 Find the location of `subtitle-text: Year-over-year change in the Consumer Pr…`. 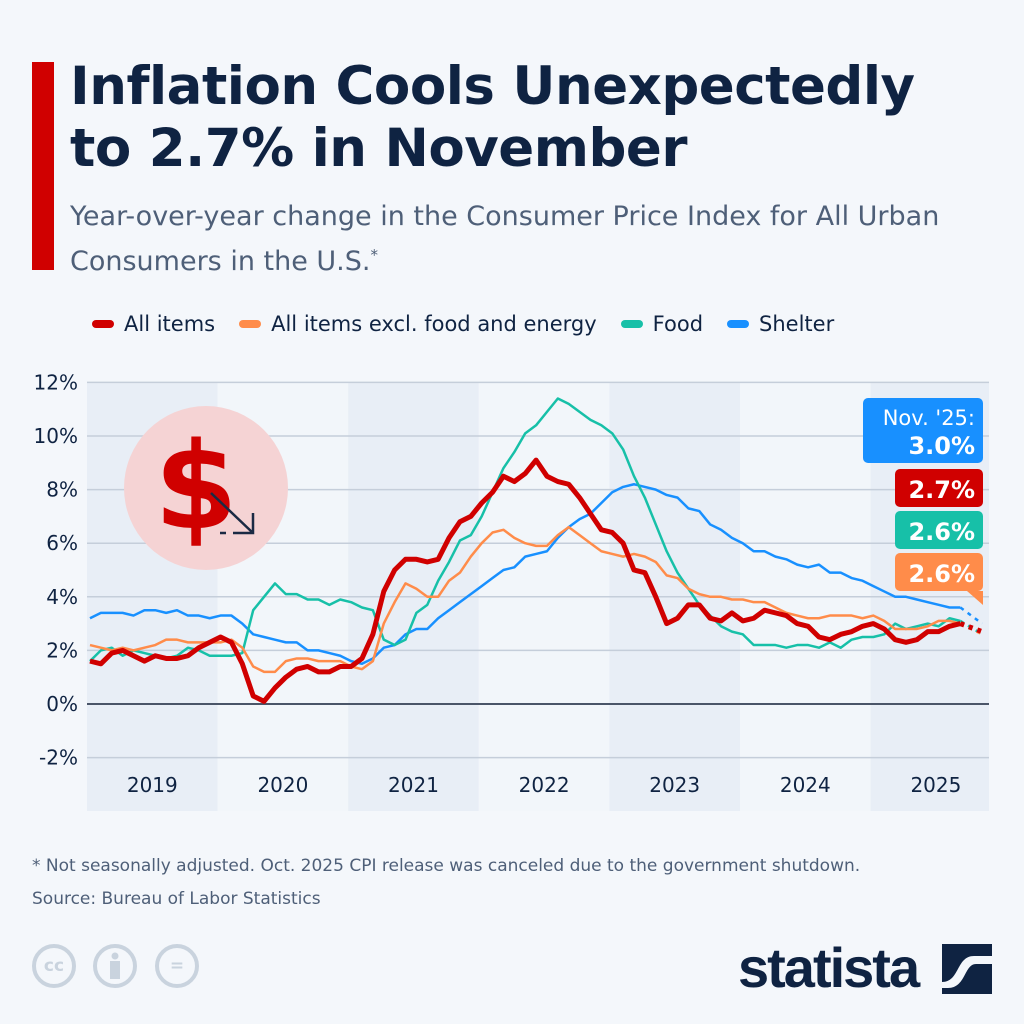

subtitle-text: Year-over-year change in the Consumer Pr… is located at coordinates (505, 239).